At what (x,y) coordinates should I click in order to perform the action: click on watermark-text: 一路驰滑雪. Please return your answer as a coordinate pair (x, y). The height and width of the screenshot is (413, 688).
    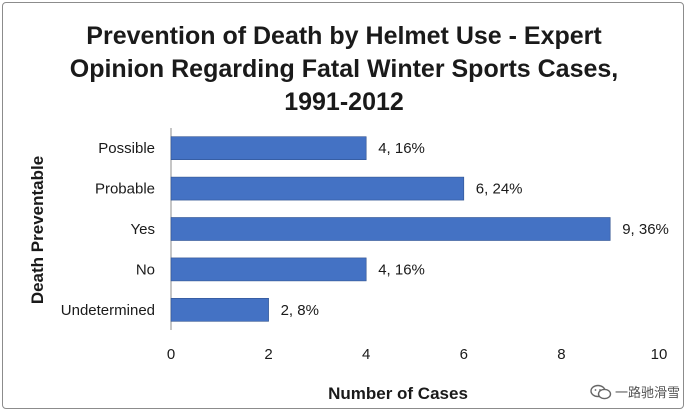
    Looking at the image, I should click on (647, 393).